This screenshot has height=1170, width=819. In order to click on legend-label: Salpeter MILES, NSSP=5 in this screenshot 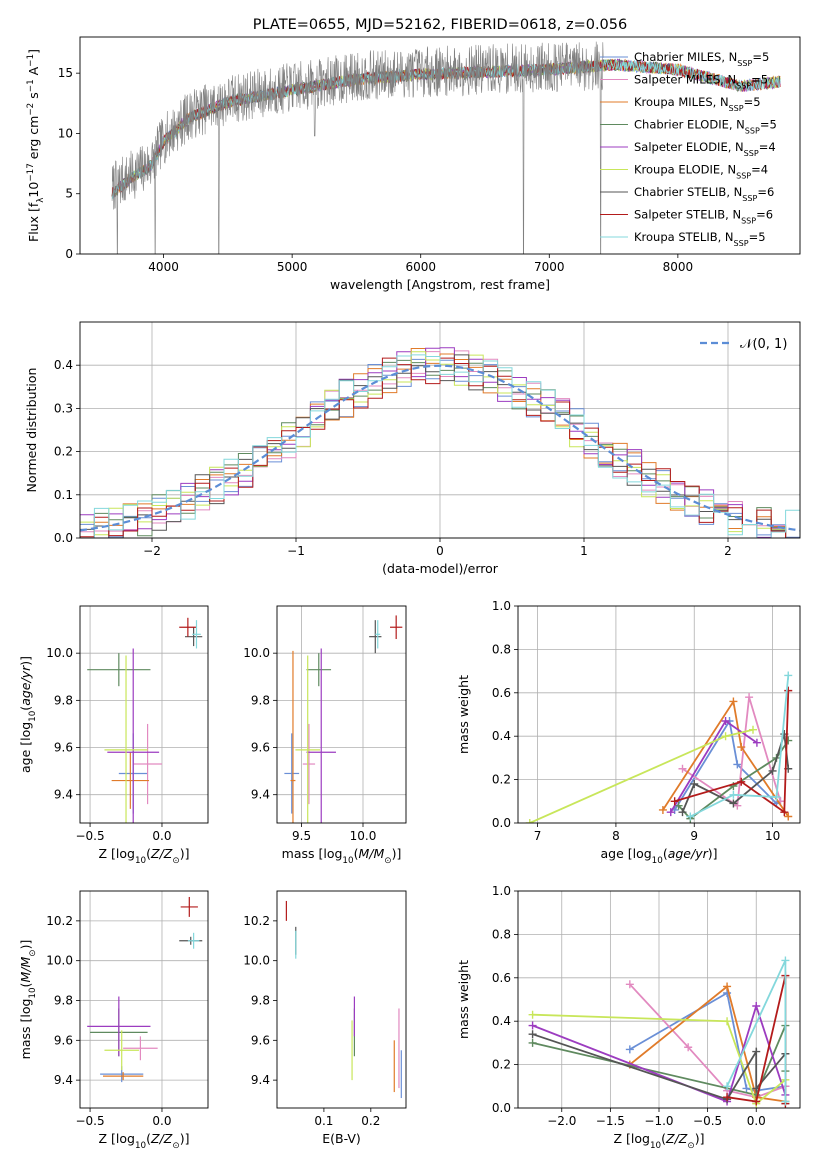, I will do `click(701, 82)`.